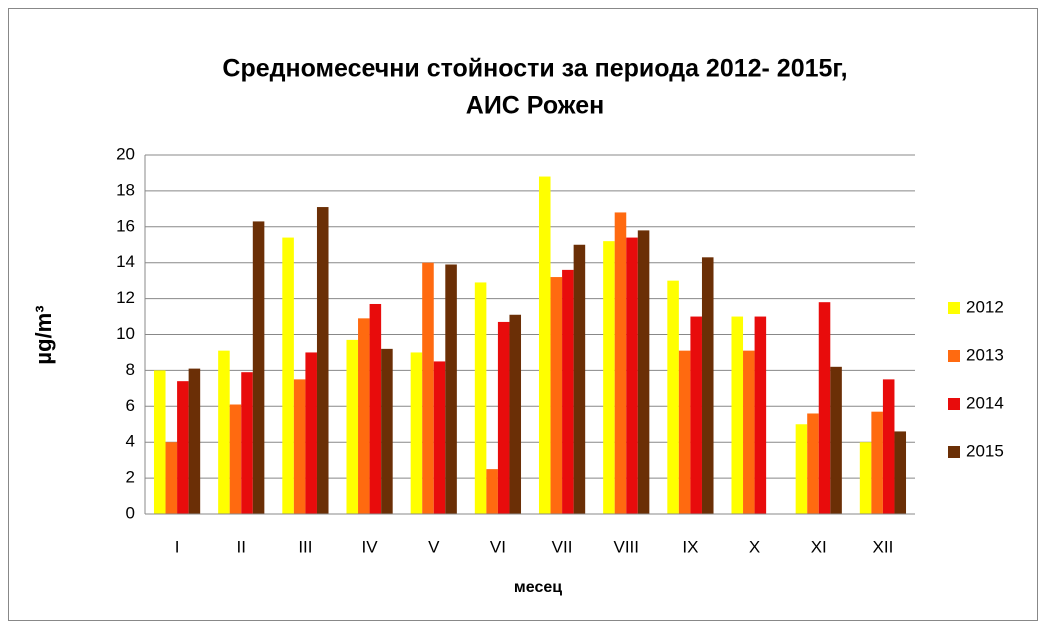 This screenshot has width=1046, height=635. Describe the element at coordinates (370, 546) in the screenshot. I see `x-tick-label: IV` at that location.